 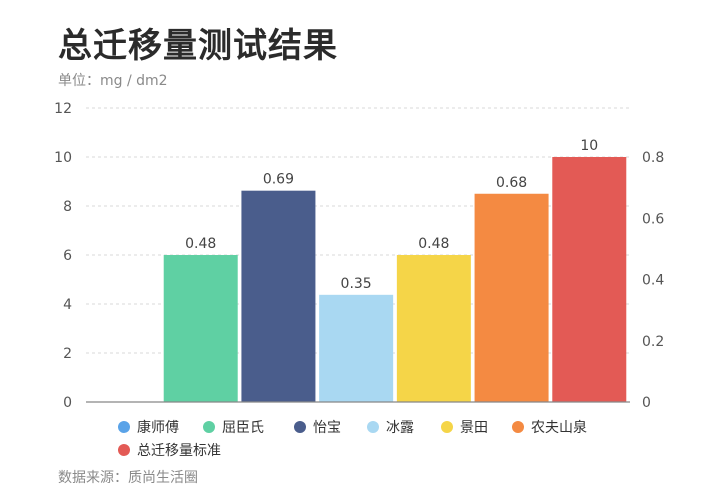 What do you see at coordinates (67, 354) in the screenshot?
I see `y-left-tick-label: 2` at bounding box center [67, 354].